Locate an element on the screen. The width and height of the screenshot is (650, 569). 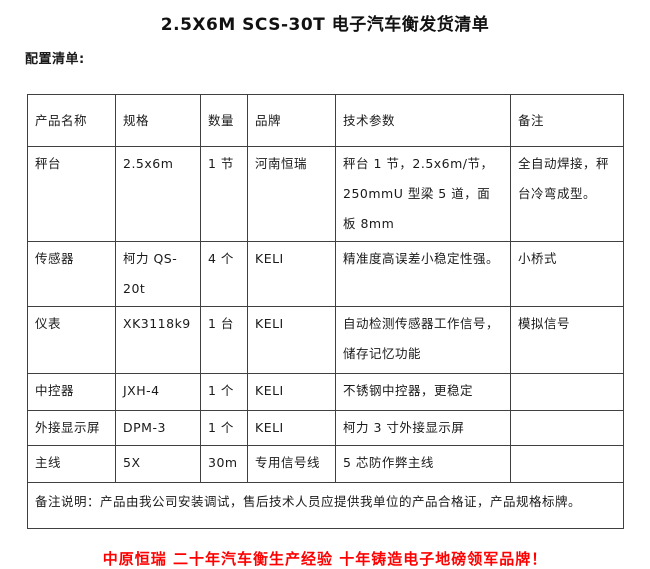
column-header-qty: 数量 is located at coordinates (224, 120).